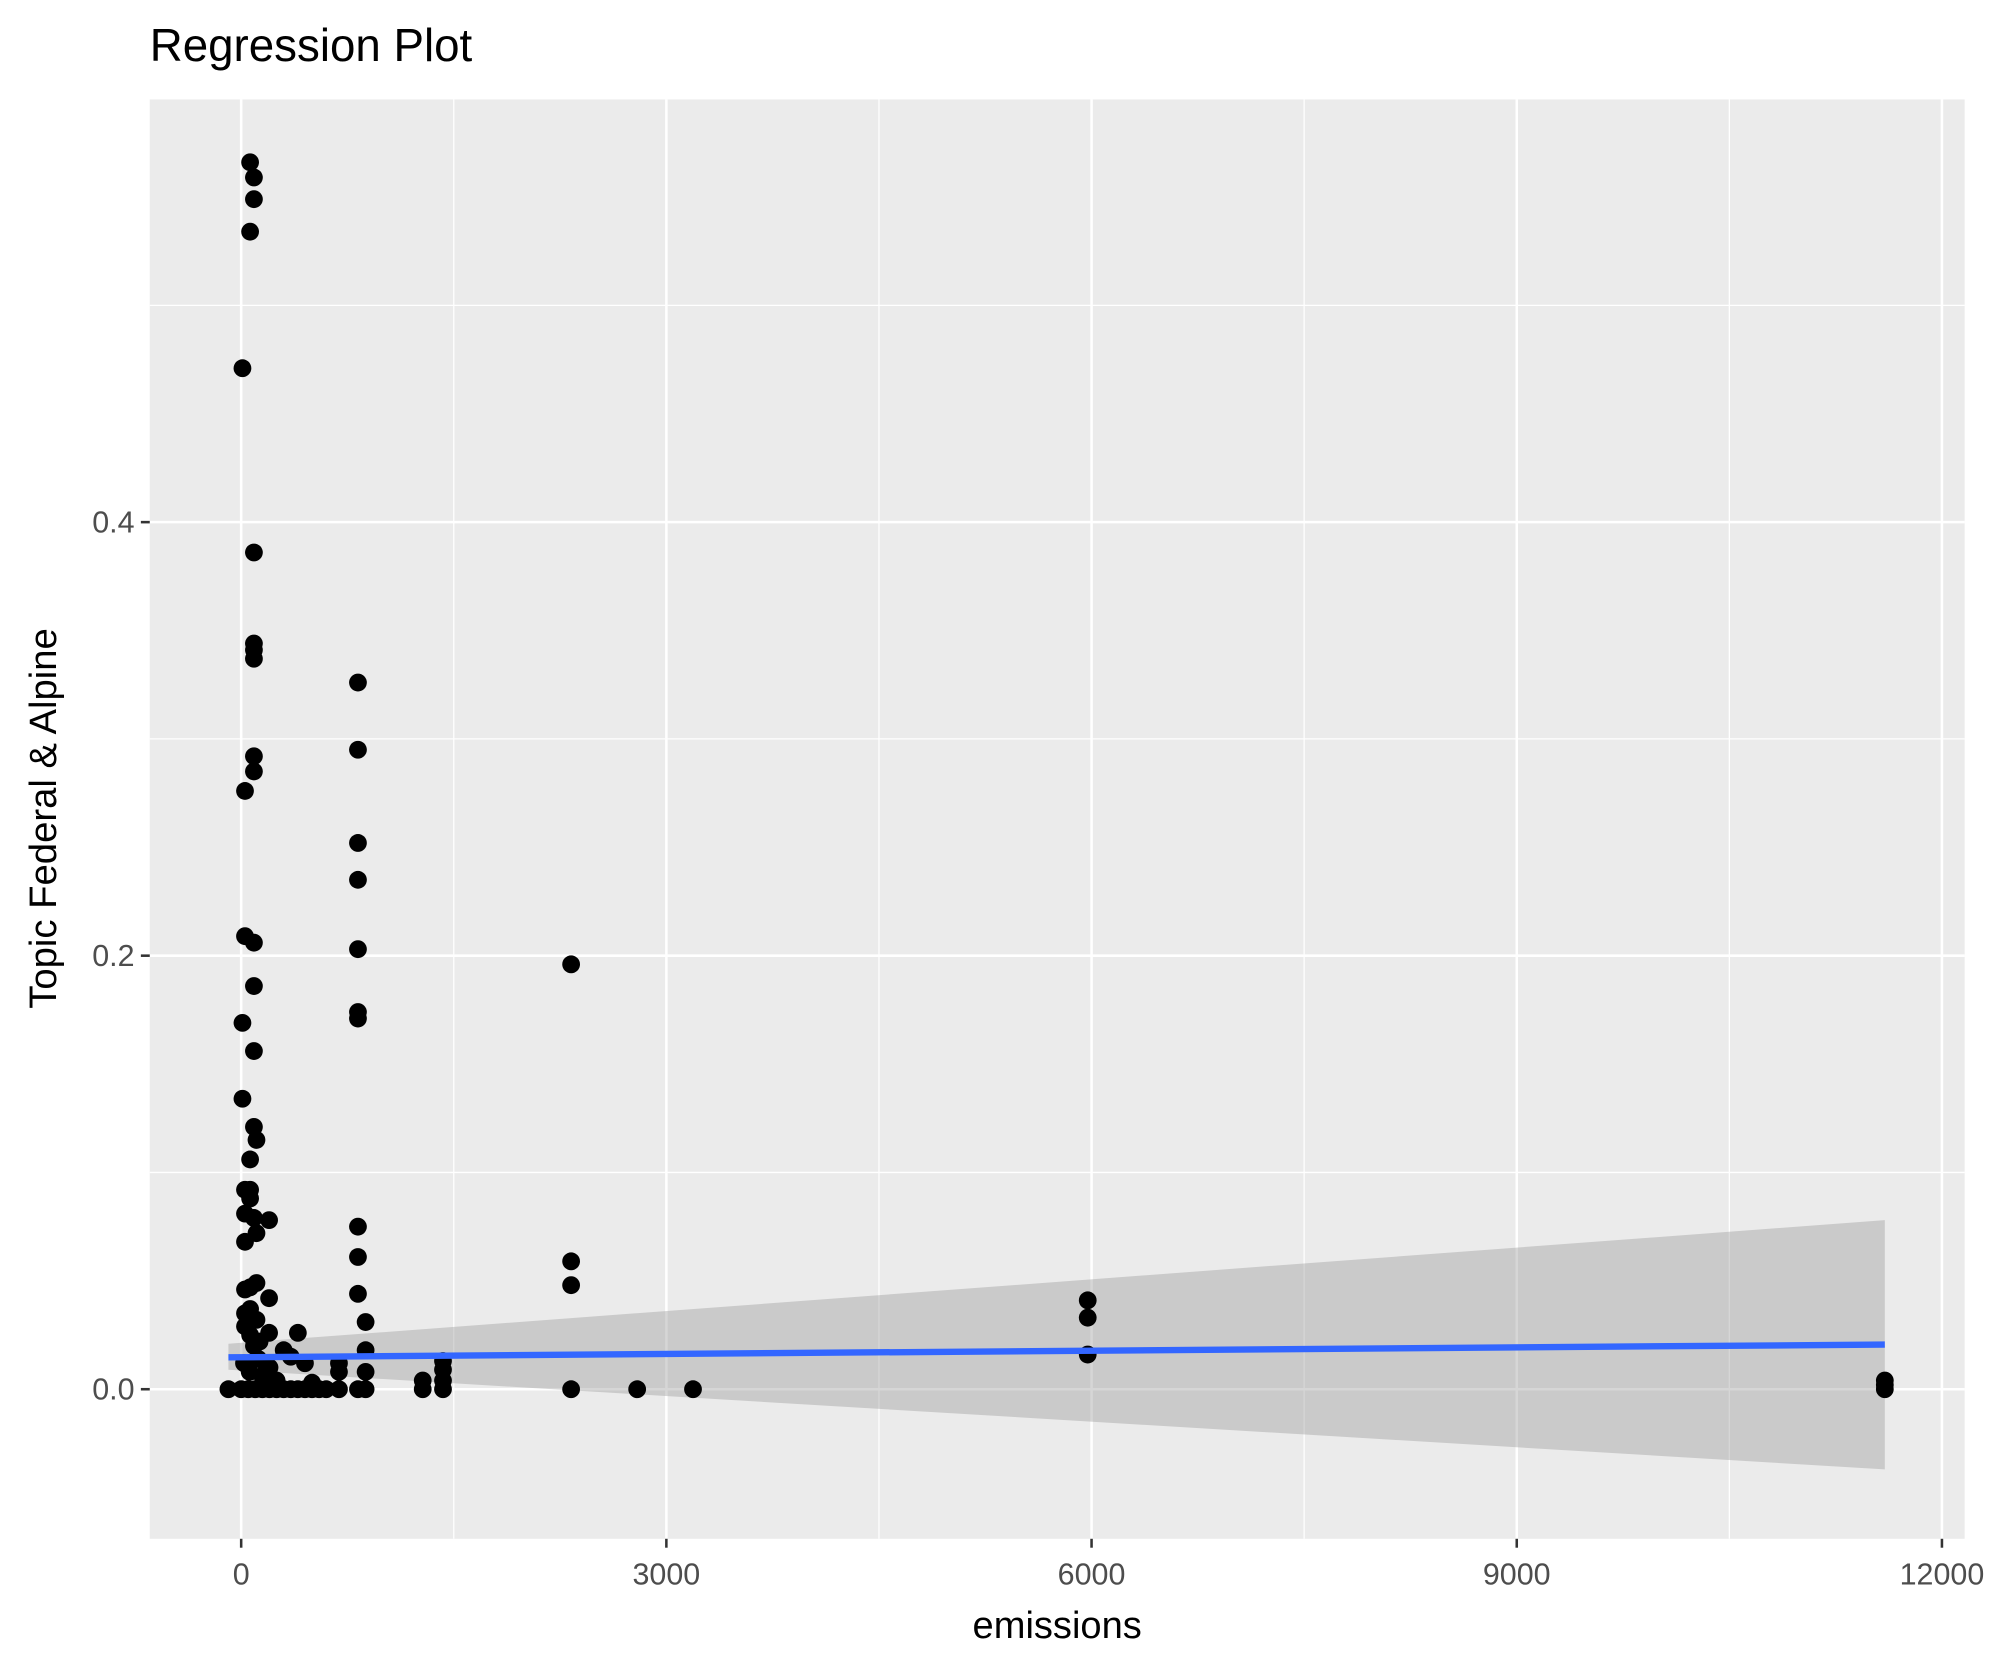 Image resolution: width=1990 pixels, height=1665 pixels. What do you see at coordinates (1092, 1575) in the screenshot?
I see `x-tick-label: 6000` at bounding box center [1092, 1575].